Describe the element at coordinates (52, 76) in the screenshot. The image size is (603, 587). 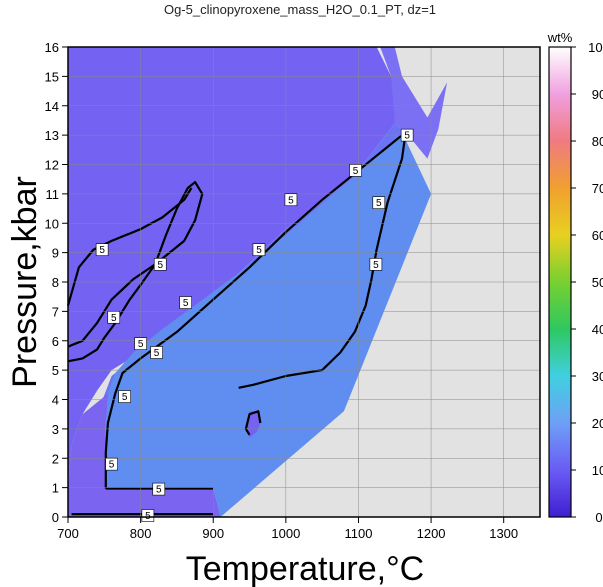
I see `y-tick-label-15: 15` at that location.